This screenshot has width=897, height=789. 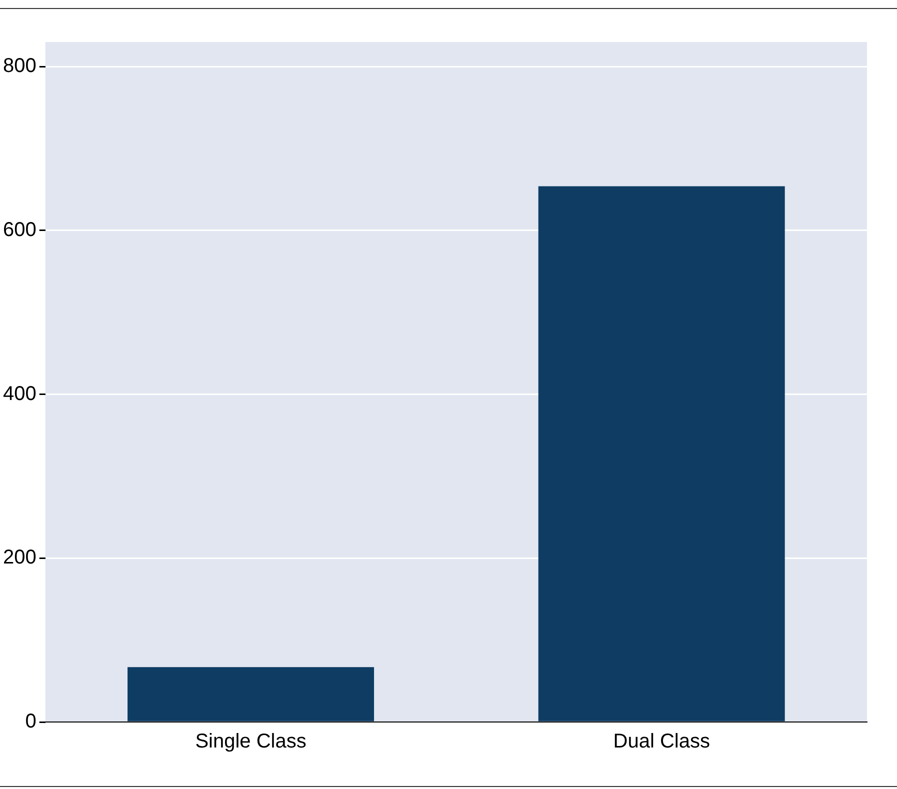 I want to click on y-tick-label: 800, so click(x=19, y=66).